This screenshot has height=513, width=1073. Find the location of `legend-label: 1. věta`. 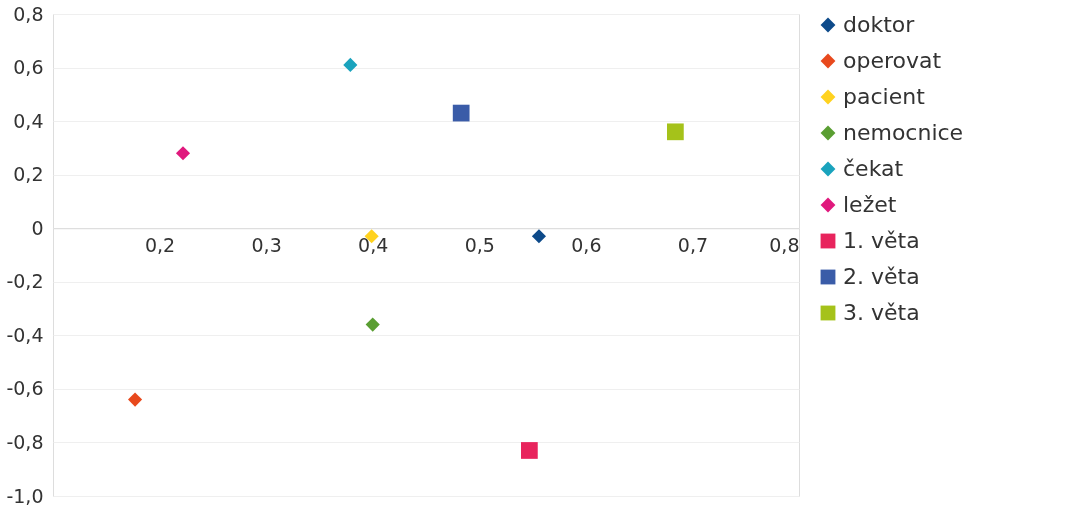

legend-label: 1. věta is located at coordinates (881, 240).